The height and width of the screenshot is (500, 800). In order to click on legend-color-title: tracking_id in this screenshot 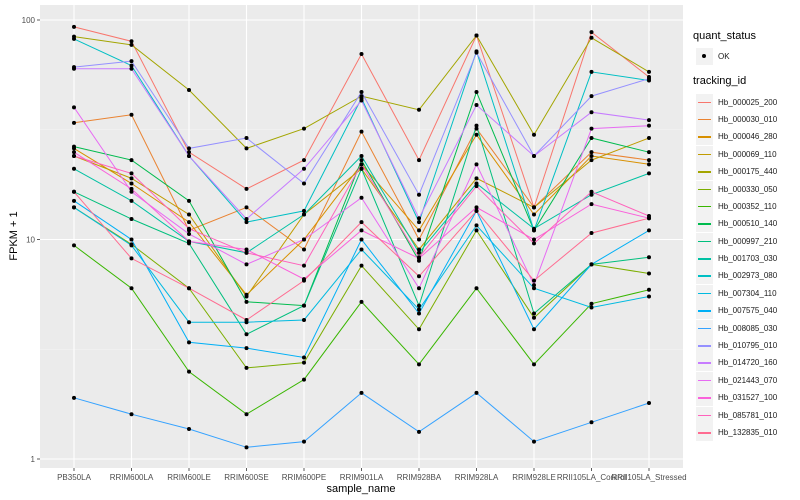, I will do `click(720, 81)`.